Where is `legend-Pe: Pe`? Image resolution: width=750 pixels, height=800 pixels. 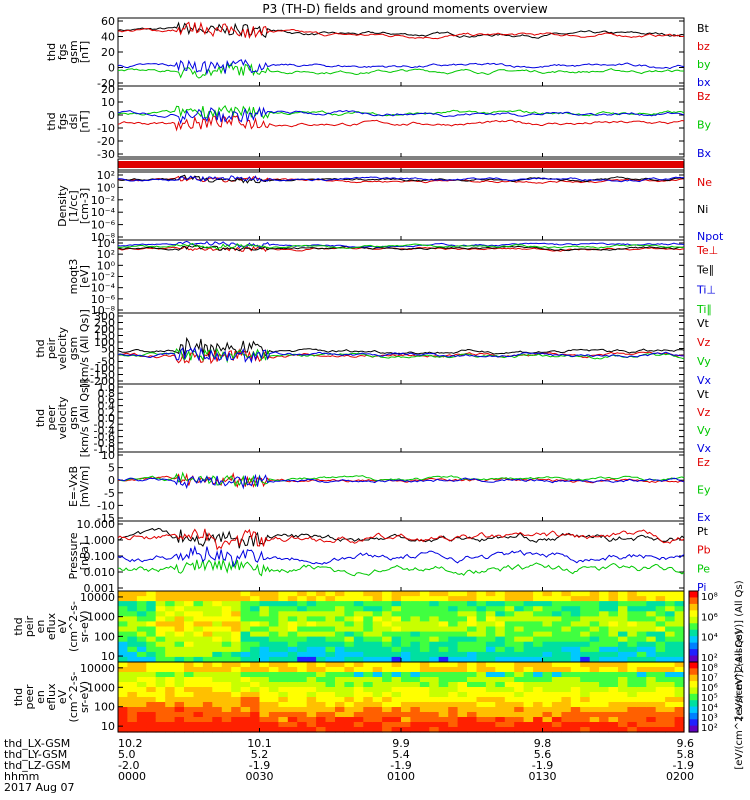 legend-Pe: Pe is located at coordinates (703, 568).